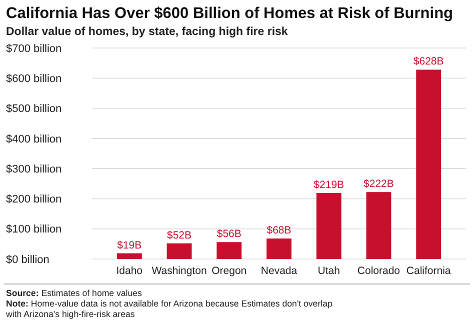  I want to click on data-label: $56B, so click(229, 234).